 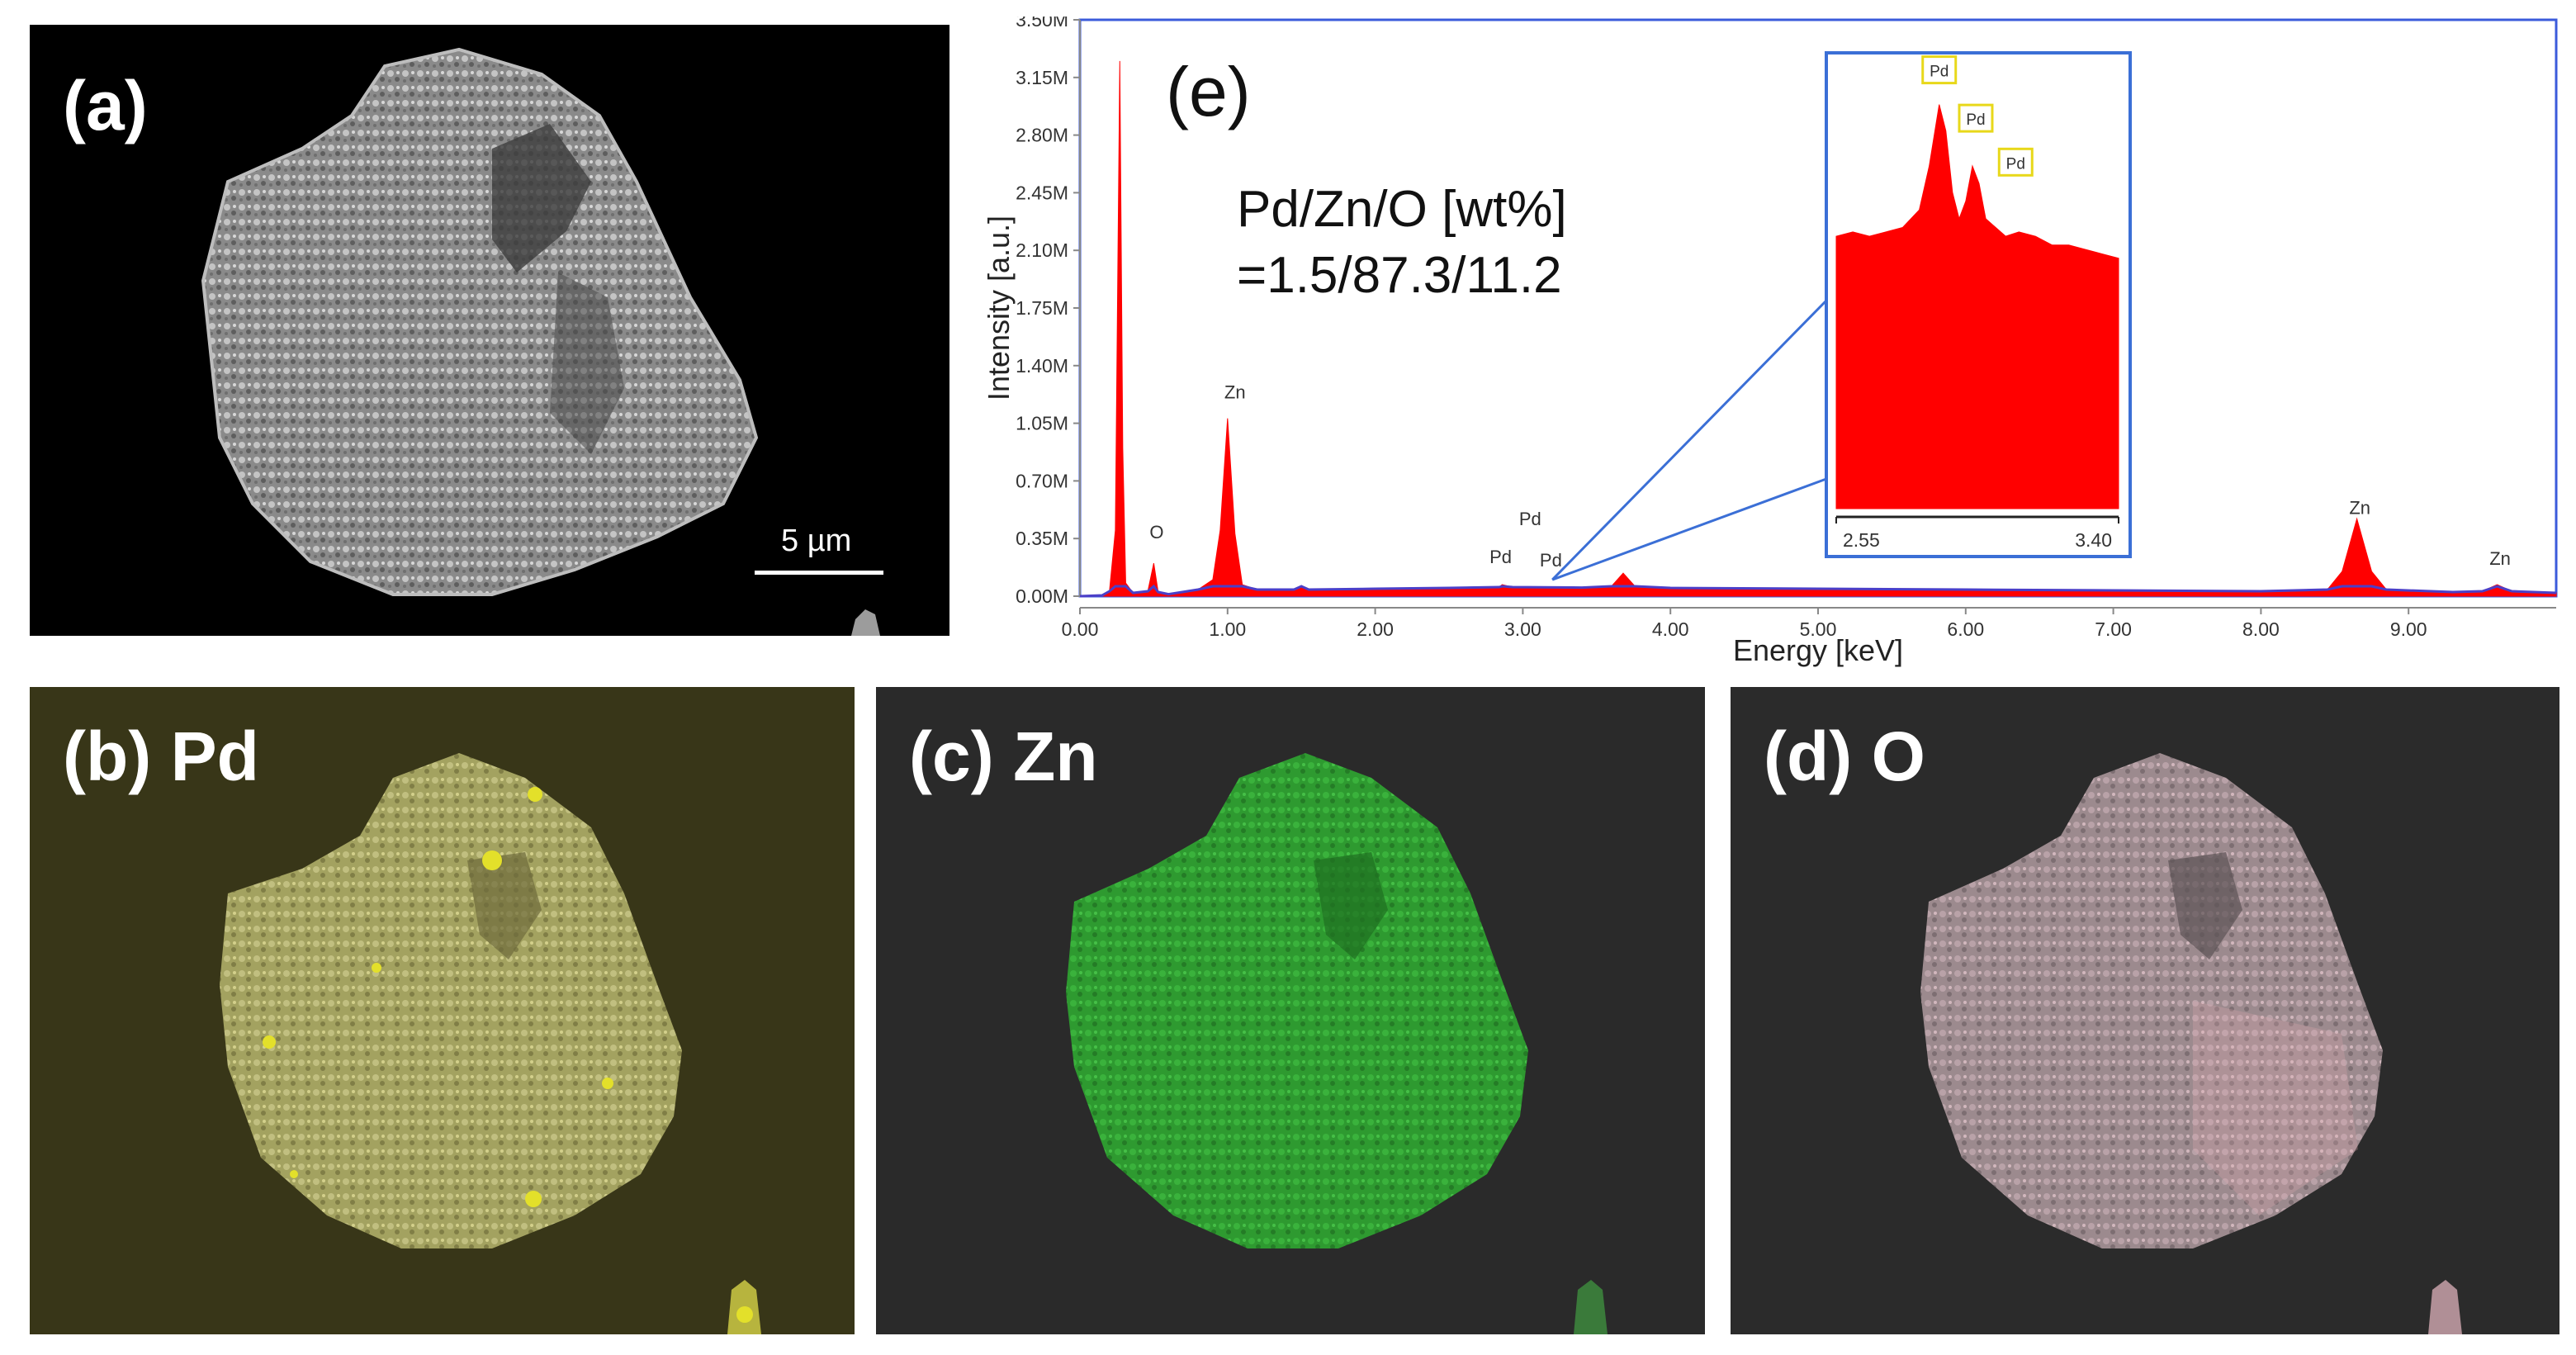 What do you see at coordinates (1001, 308) in the screenshot?
I see `y-axis-label: Intensity [a.u.]` at bounding box center [1001, 308].